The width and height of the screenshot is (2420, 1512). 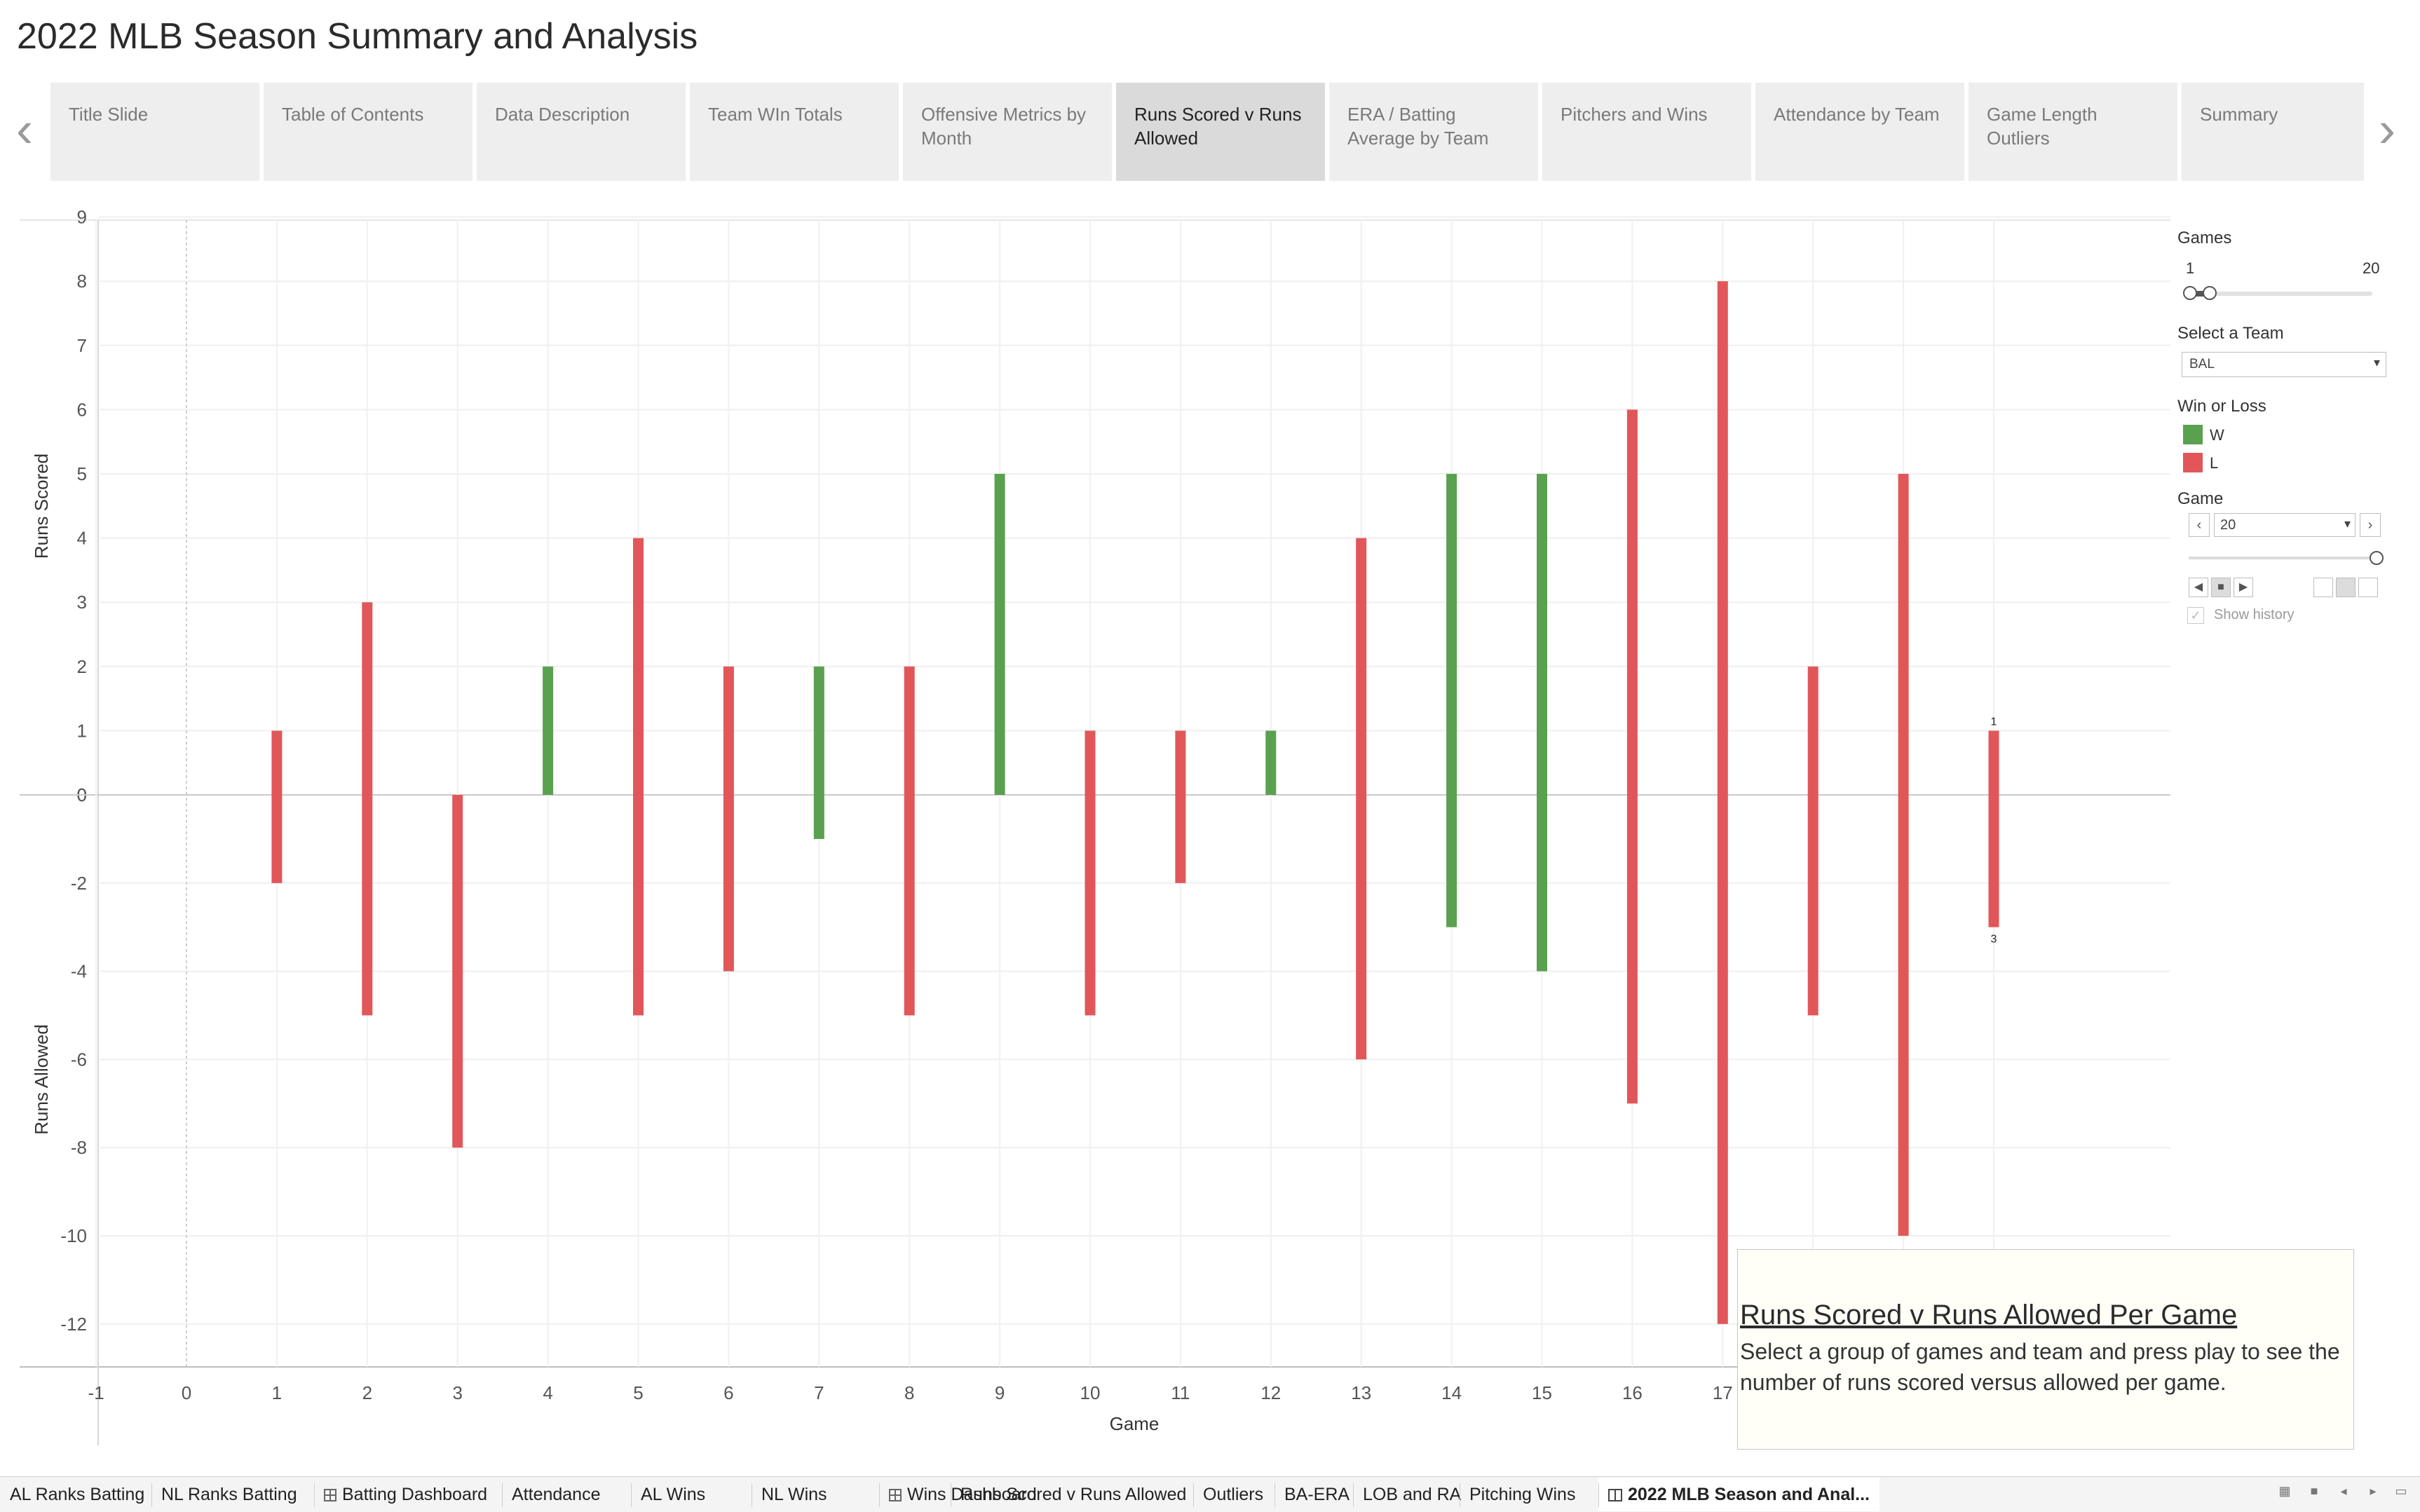 I want to click on scroll-tabs-right-icon: ▸, so click(x=2373, y=1491).